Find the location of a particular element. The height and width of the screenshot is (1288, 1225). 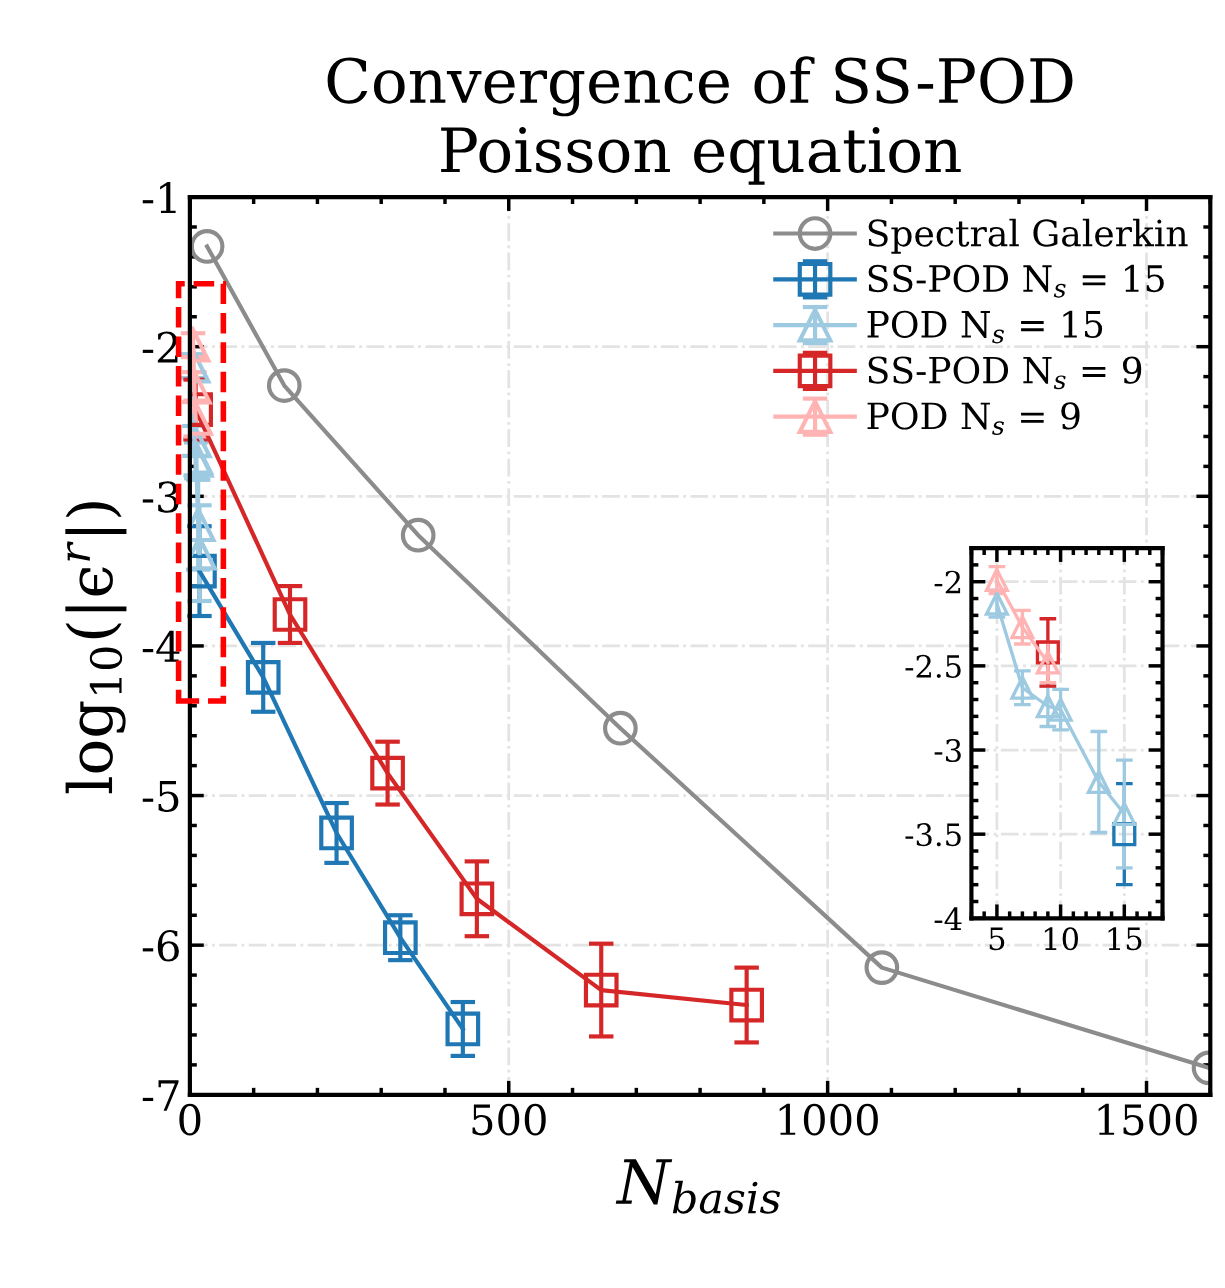

y-tick-label: -2 is located at coordinates (947, 582).